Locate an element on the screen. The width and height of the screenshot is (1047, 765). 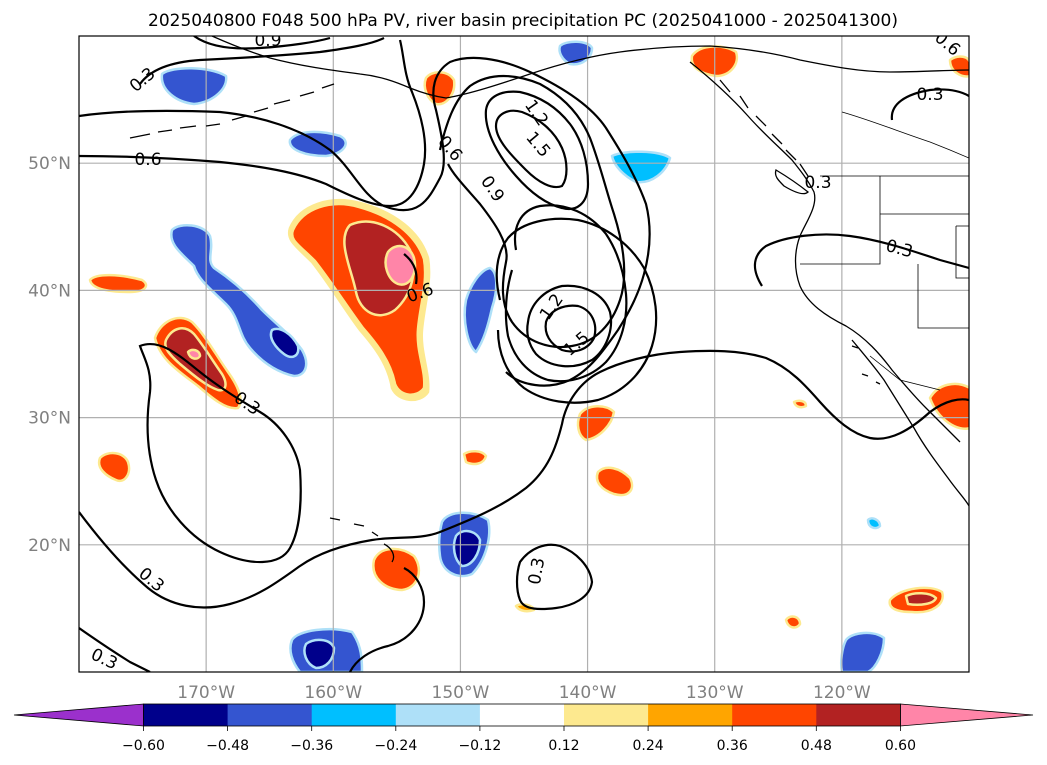
lon-tick-label: 150°W is located at coordinates (461, 693).